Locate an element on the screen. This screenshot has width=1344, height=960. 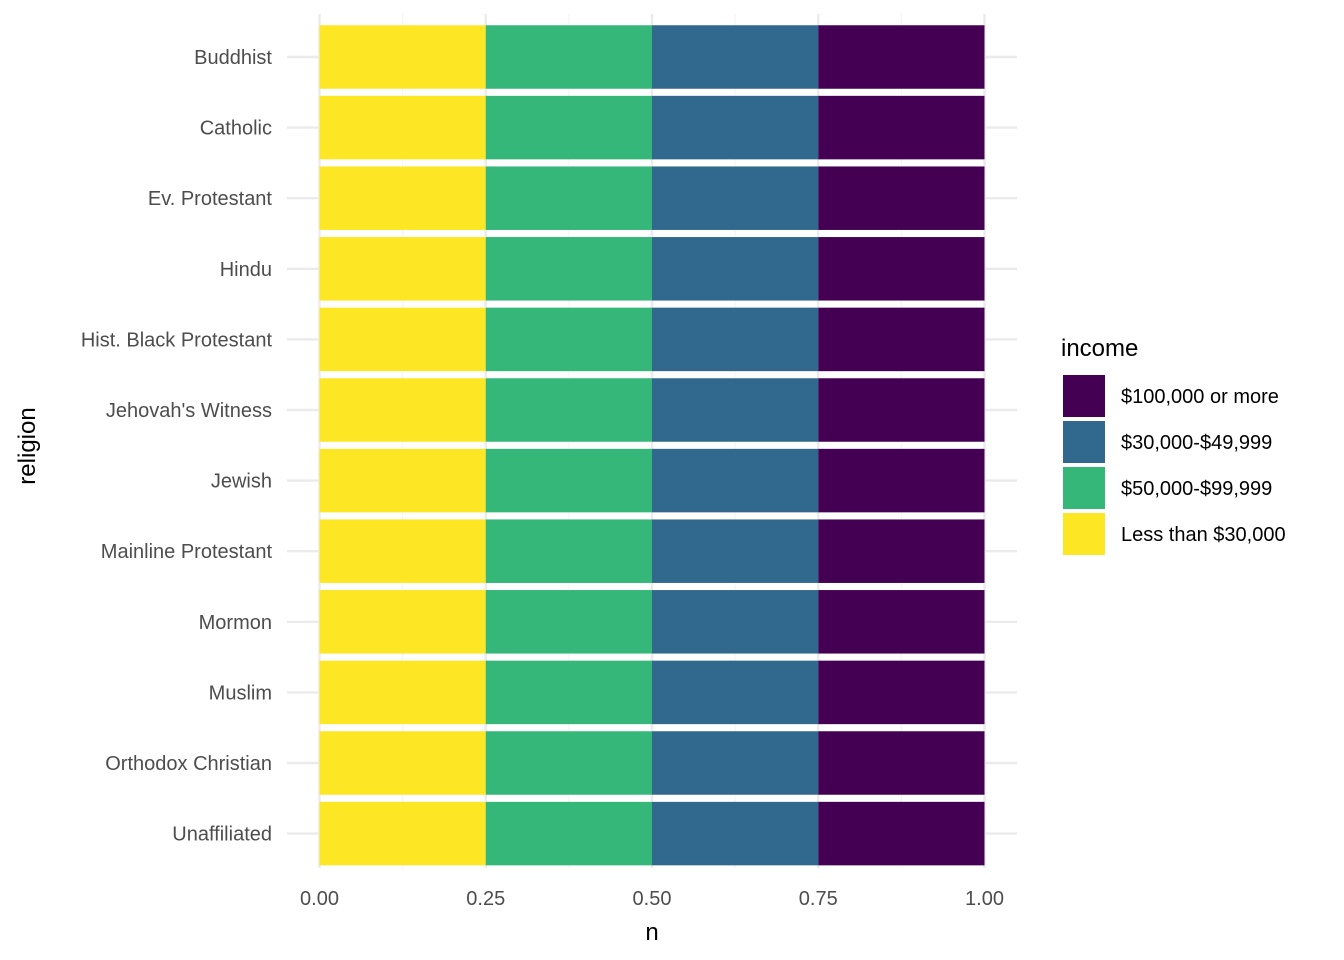
y-tick-label: Hist. Black Protestant is located at coordinates (177, 340).